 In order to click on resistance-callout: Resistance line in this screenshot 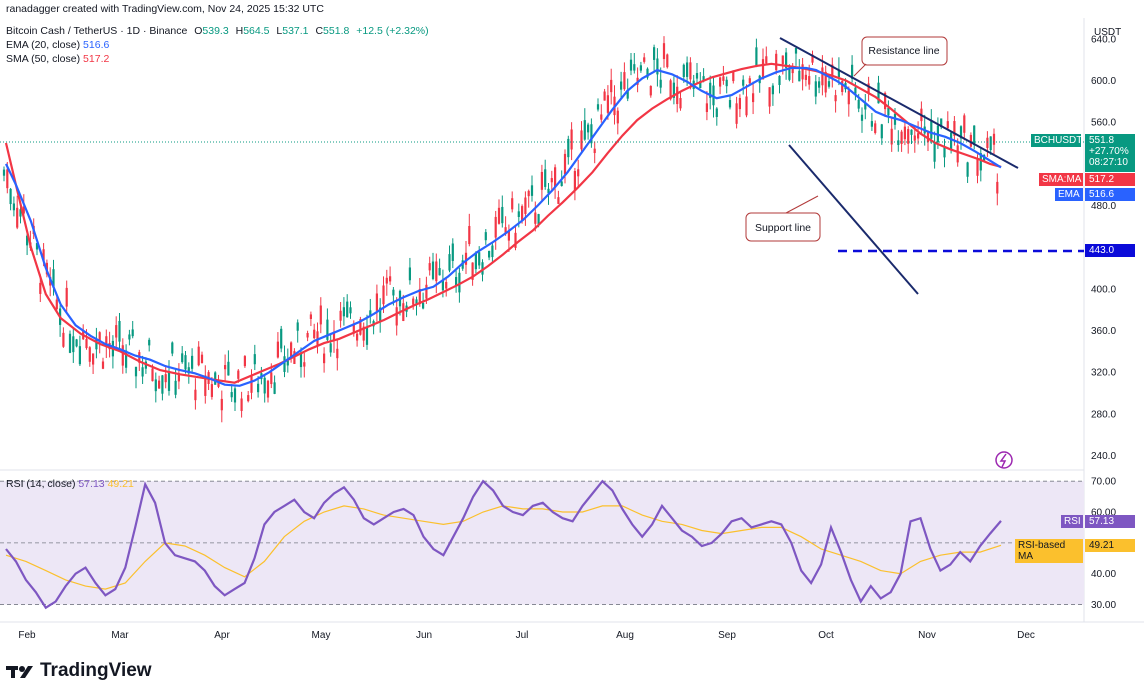, I will do `click(900, 56)`.